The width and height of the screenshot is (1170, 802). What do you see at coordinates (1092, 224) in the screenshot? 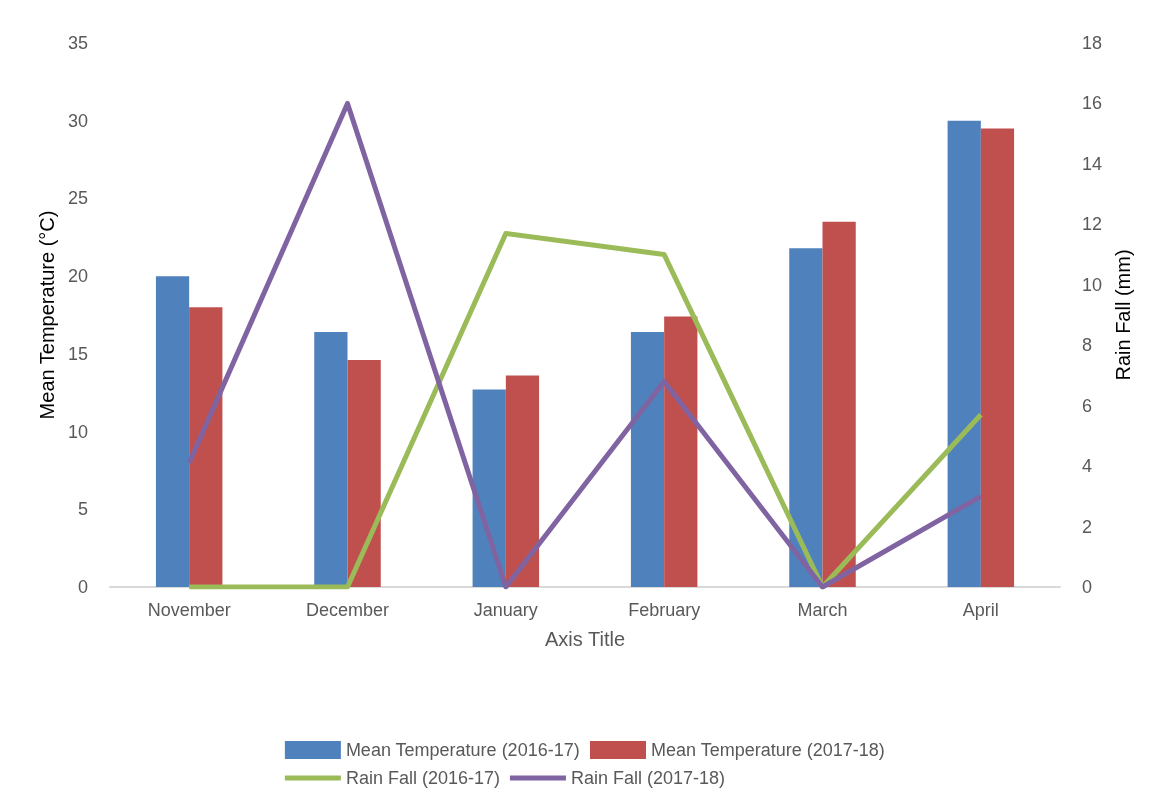
I see `y2-tick-label: 12` at bounding box center [1092, 224].